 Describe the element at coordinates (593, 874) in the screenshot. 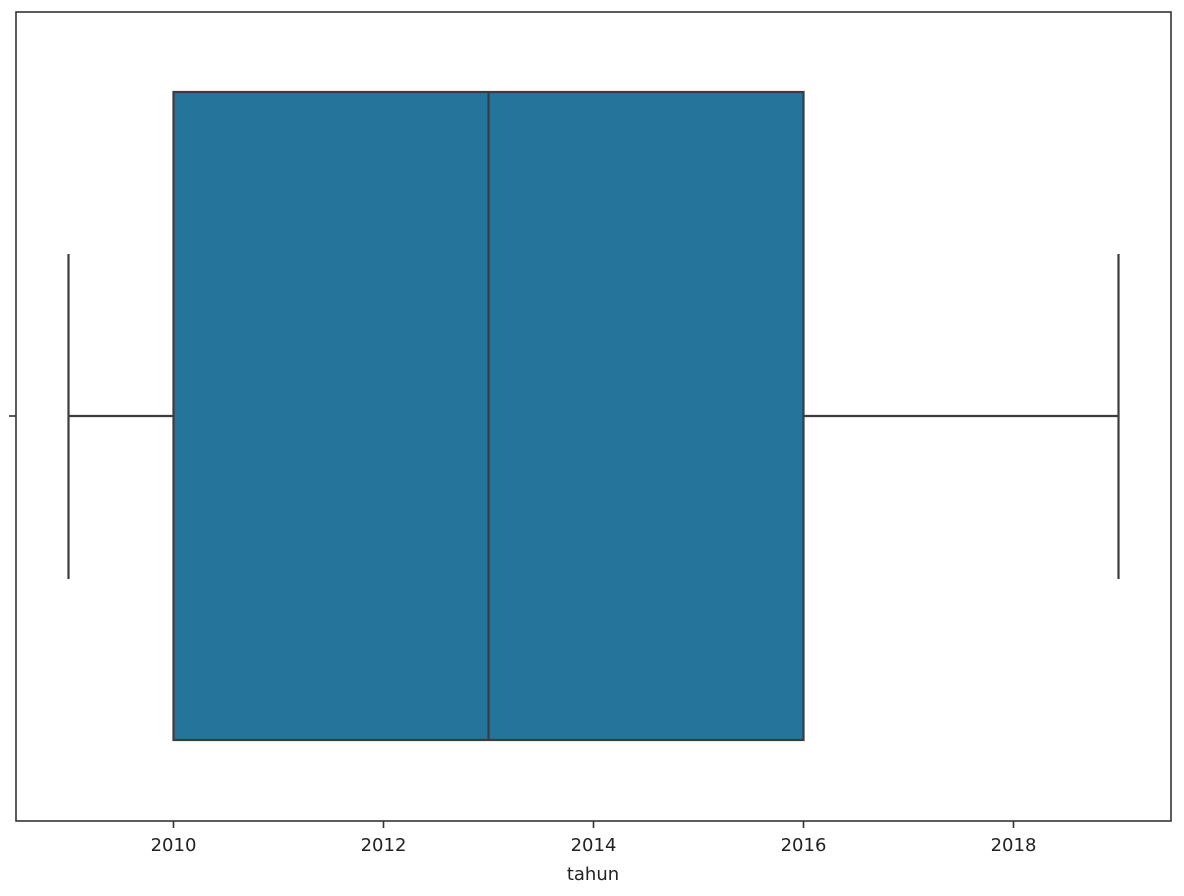

I see `x-axis-label: tahun` at that location.